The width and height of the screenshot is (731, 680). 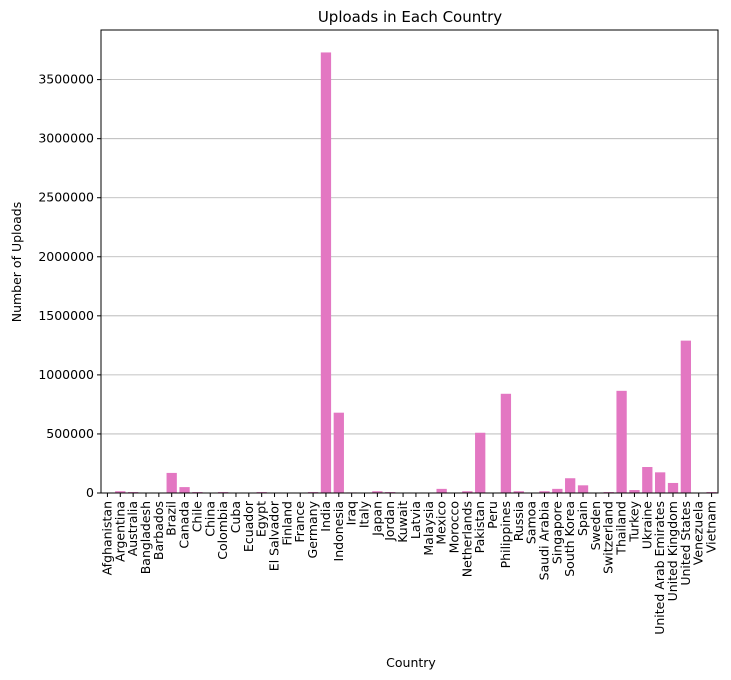 I want to click on x-tick-label: Indonesia, so click(x=338, y=531).